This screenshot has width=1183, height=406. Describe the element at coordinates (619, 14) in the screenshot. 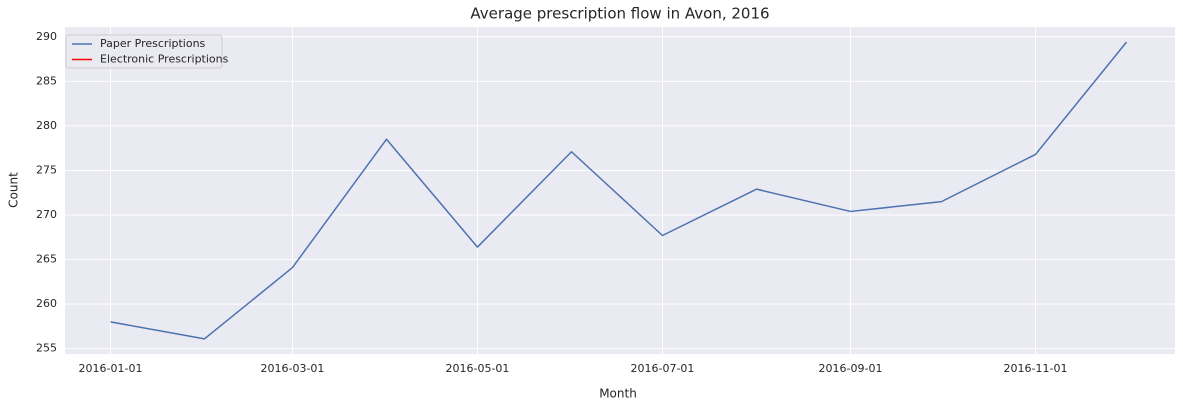

I see `chart-title: Average prescription flow in Avon, 2016` at that location.